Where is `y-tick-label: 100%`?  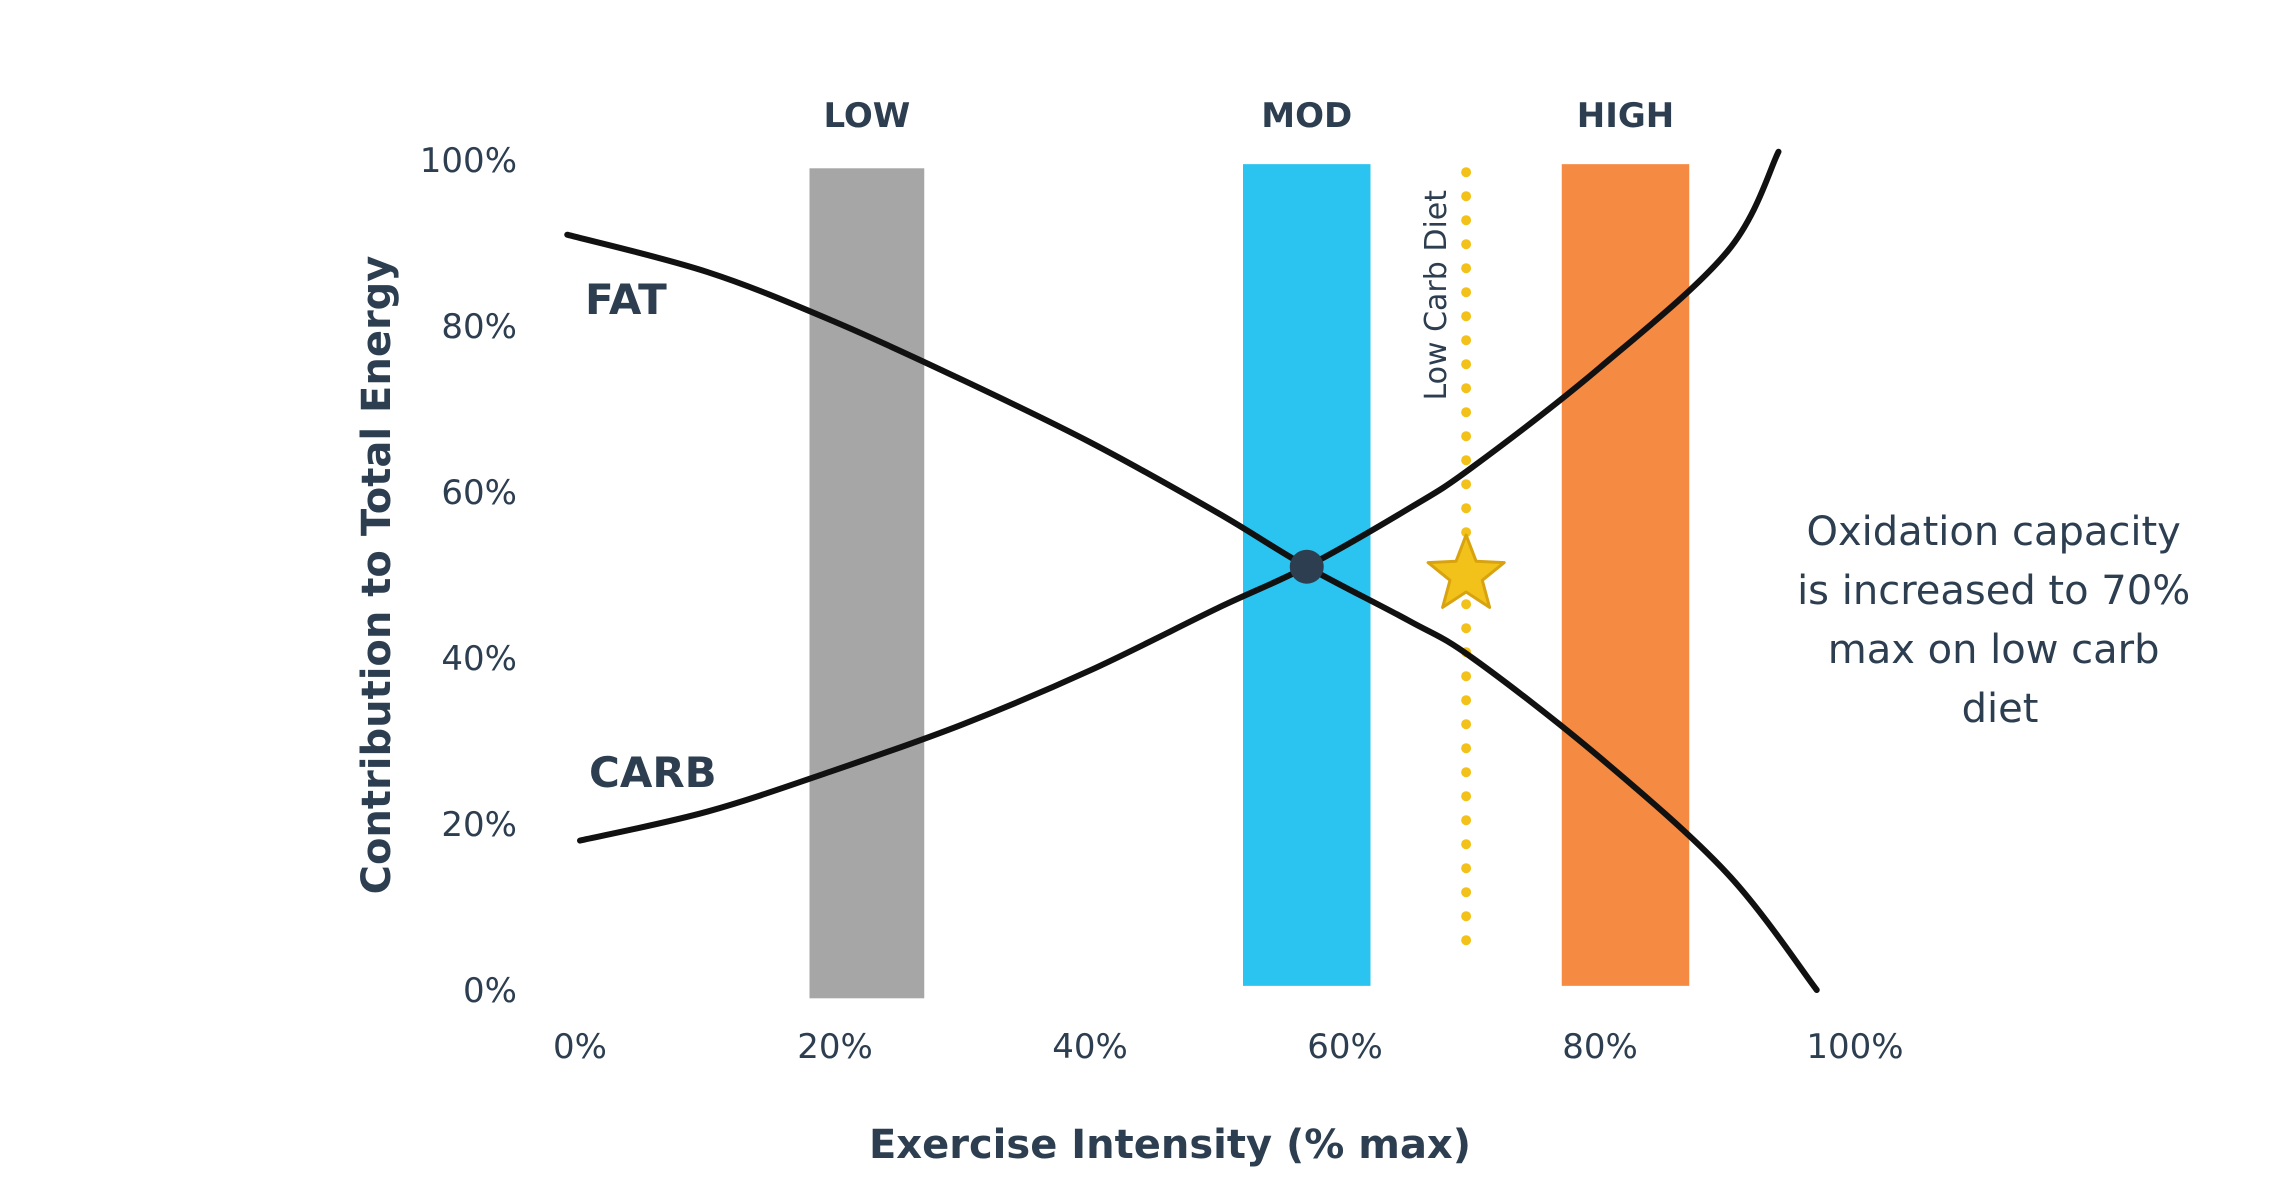 y-tick-label: 100% is located at coordinates (468, 161).